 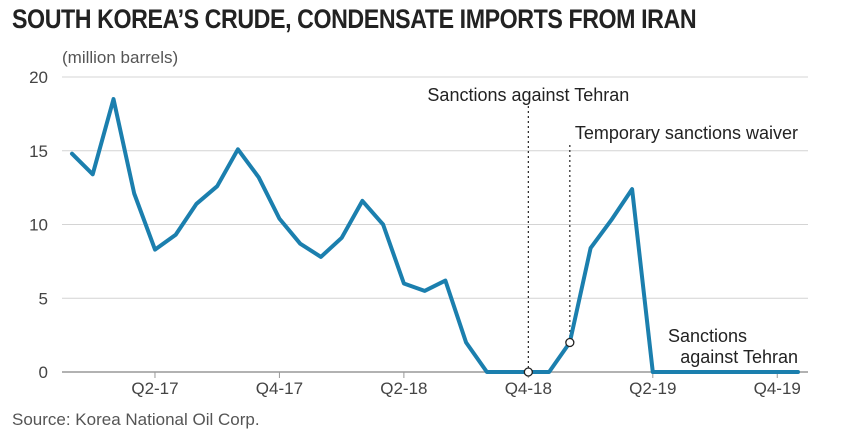 What do you see at coordinates (549, 239) in the screenshot?
I see `annotation-lines` at bounding box center [549, 239].